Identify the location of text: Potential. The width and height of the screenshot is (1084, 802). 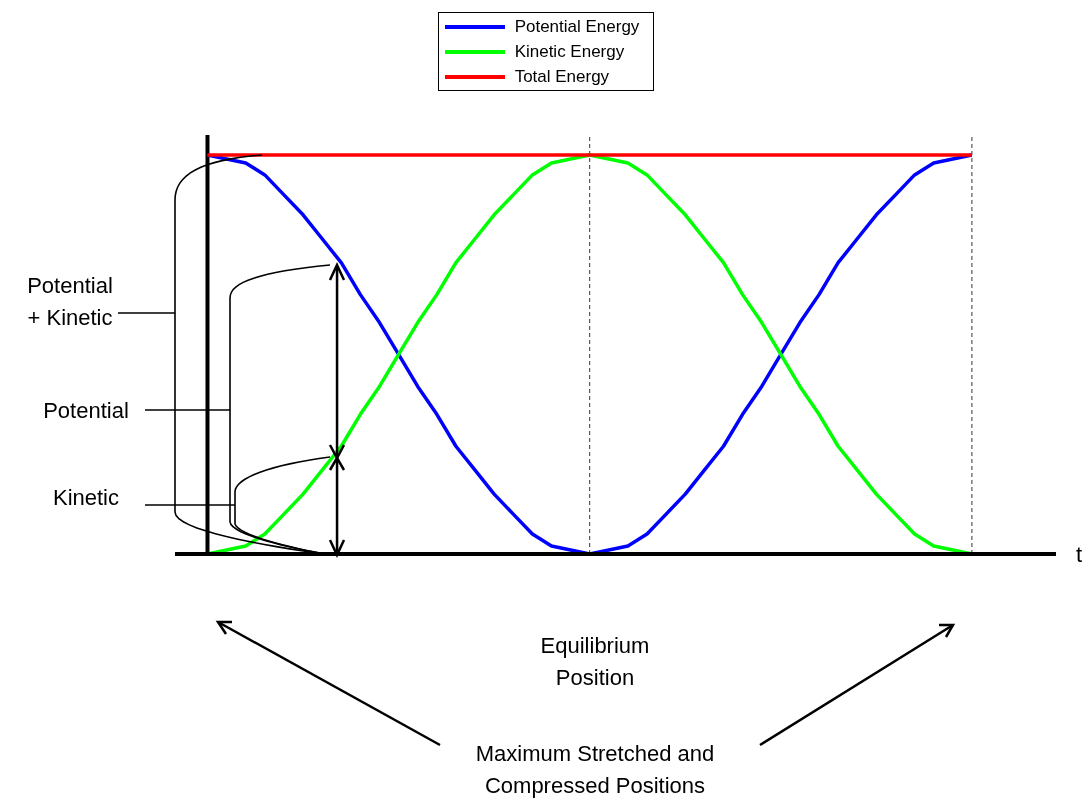
(86, 411).